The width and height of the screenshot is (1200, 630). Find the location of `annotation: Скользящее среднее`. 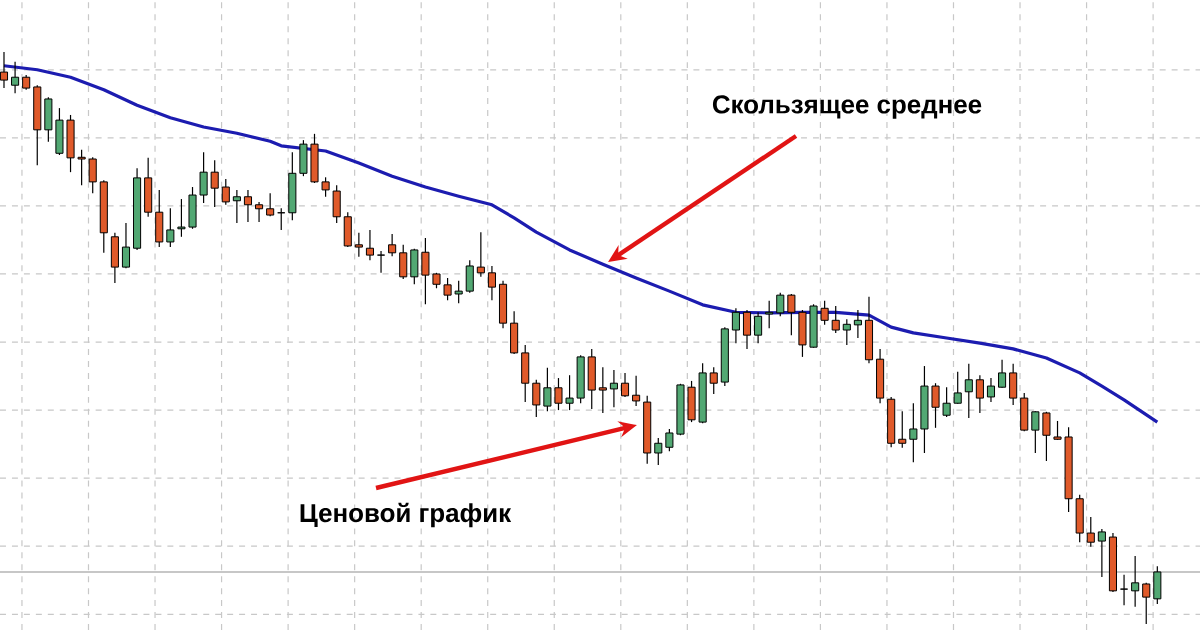

annotation: Скользящее среднее is located at coordinates (847, 107).